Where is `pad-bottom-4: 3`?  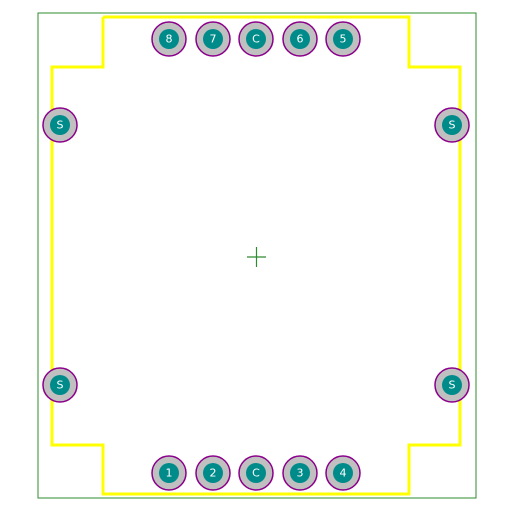
pad-bottom-4: 3 is located at coordinates (300, 473).